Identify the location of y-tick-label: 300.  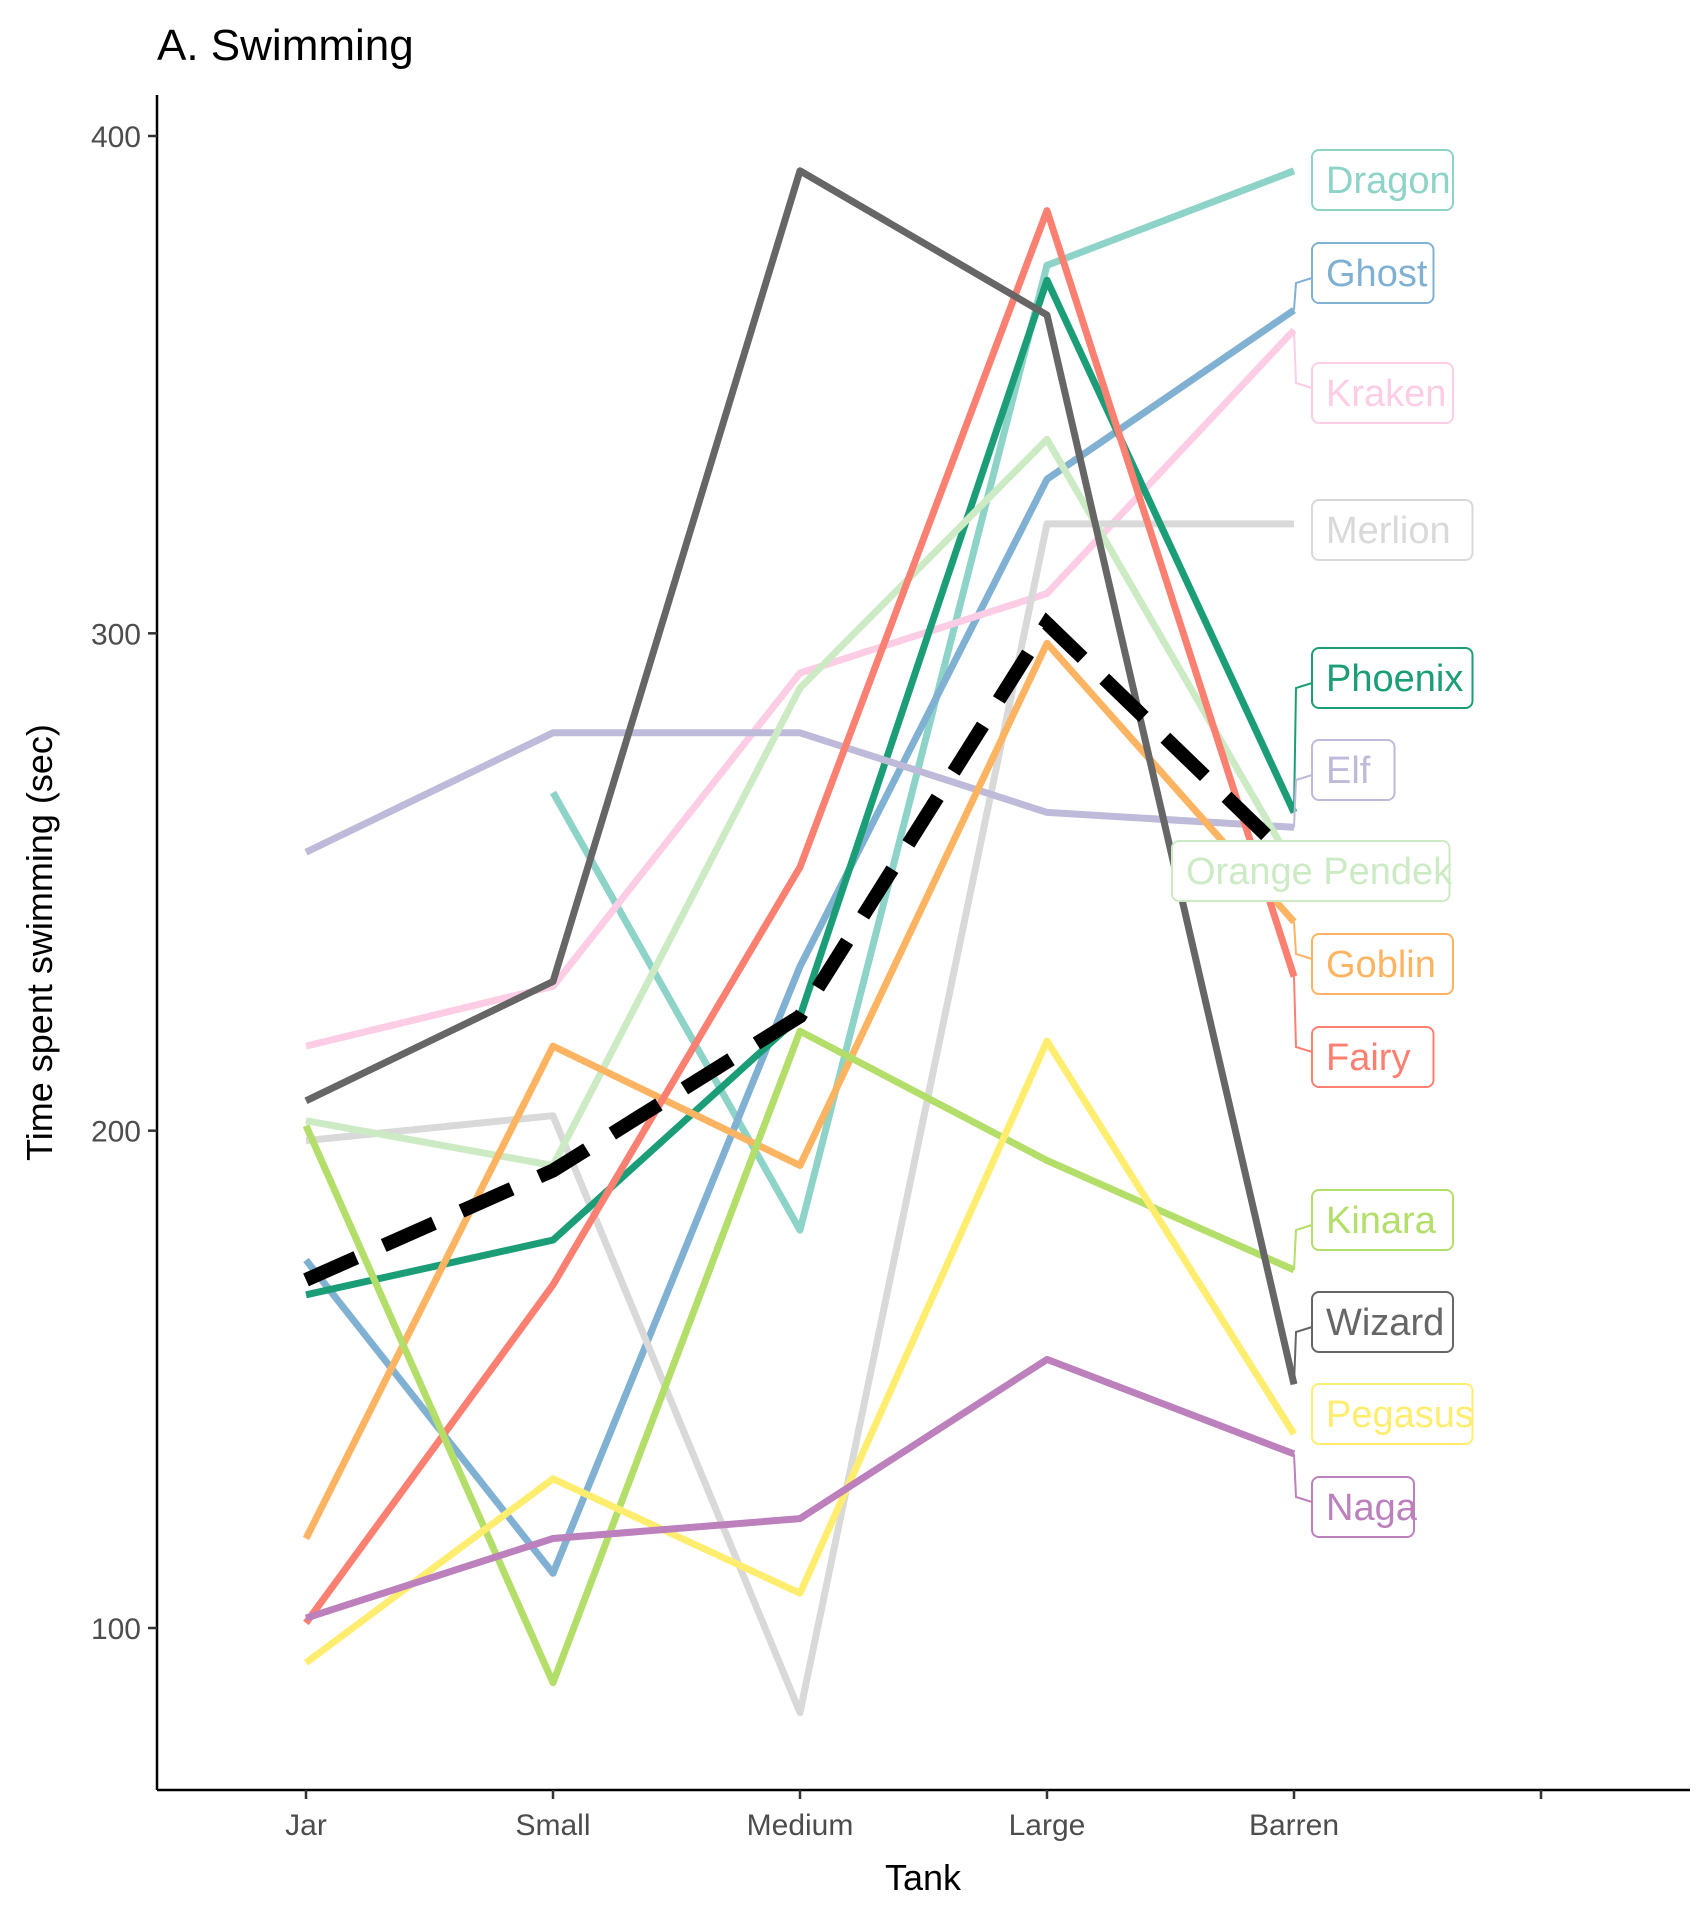
(116, 634).